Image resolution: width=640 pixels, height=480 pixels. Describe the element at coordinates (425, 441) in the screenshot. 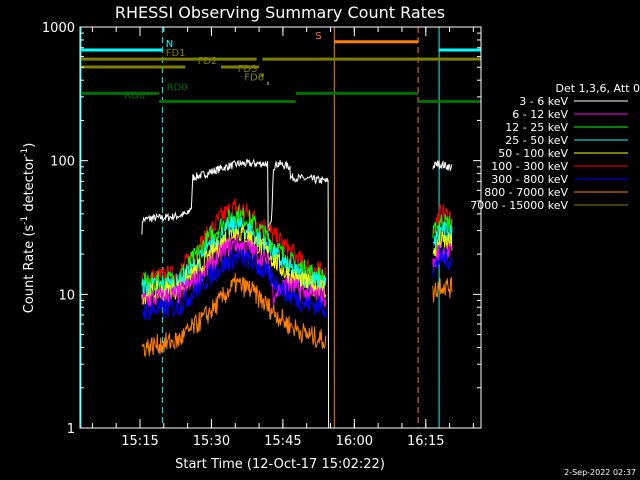

I see `x-tick-label: 16:15` at that location.